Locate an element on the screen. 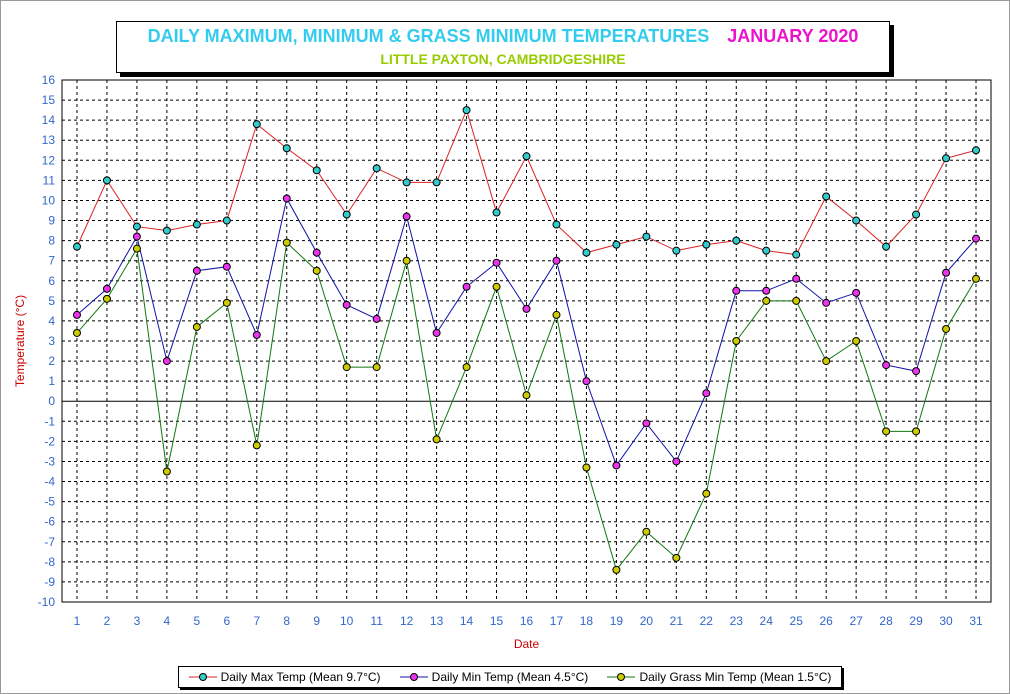 The height and width of the screenshot is (694, 1010). x-tick-label: 4 is located at coordinates (167, 621).